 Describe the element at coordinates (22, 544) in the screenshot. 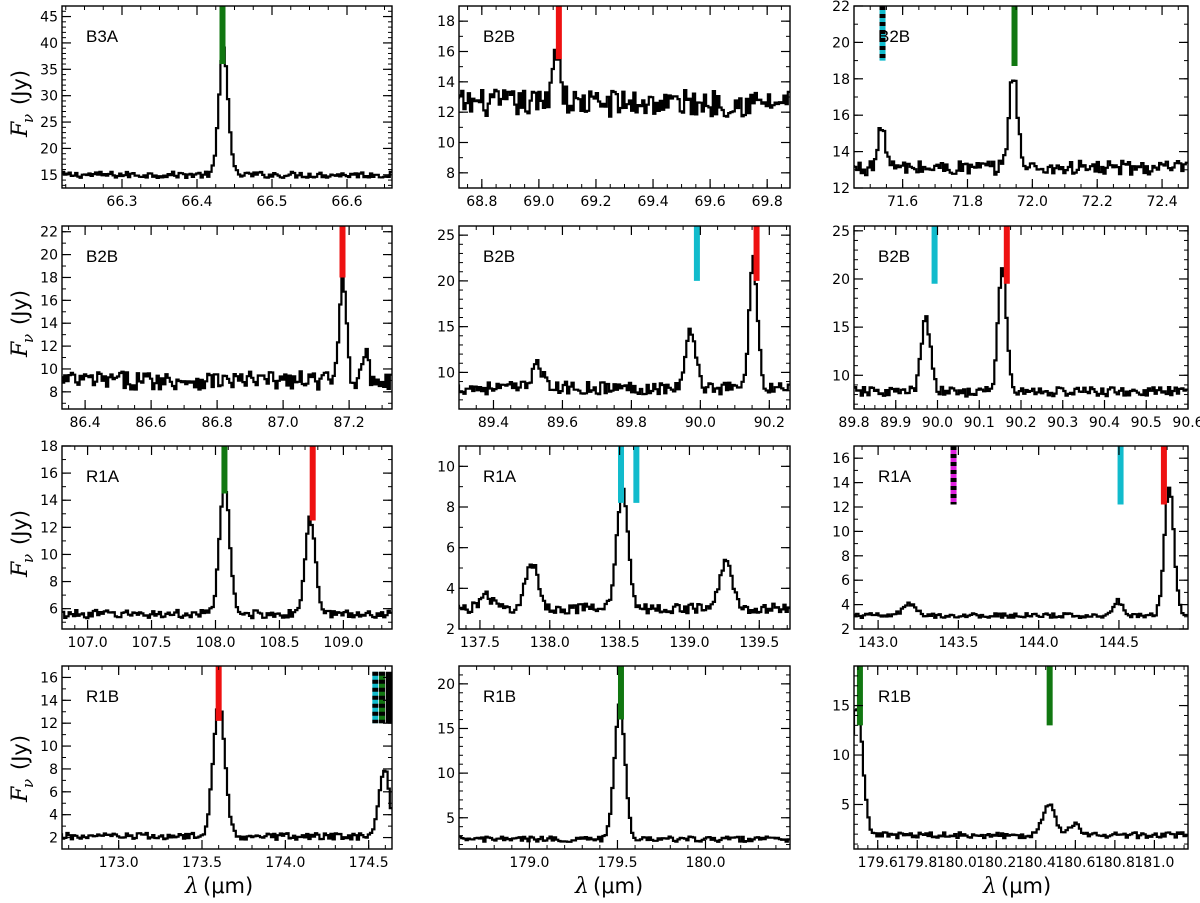

I see `ylabel-row-3: F ν (Jy)` at that location.